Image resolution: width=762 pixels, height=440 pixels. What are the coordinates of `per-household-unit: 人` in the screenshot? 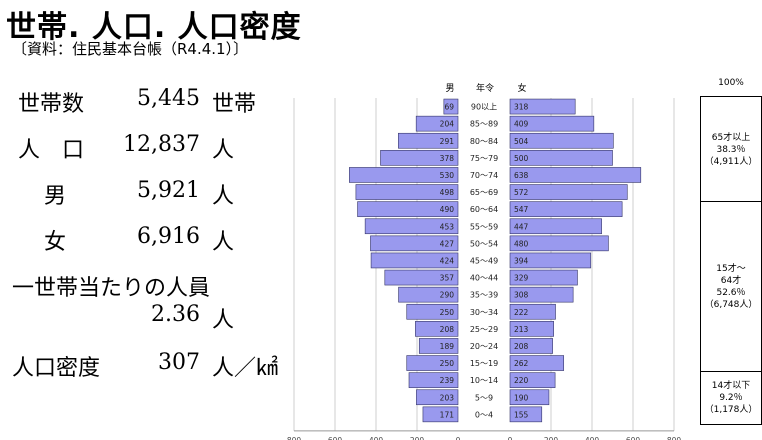 It's located at (223, 320).